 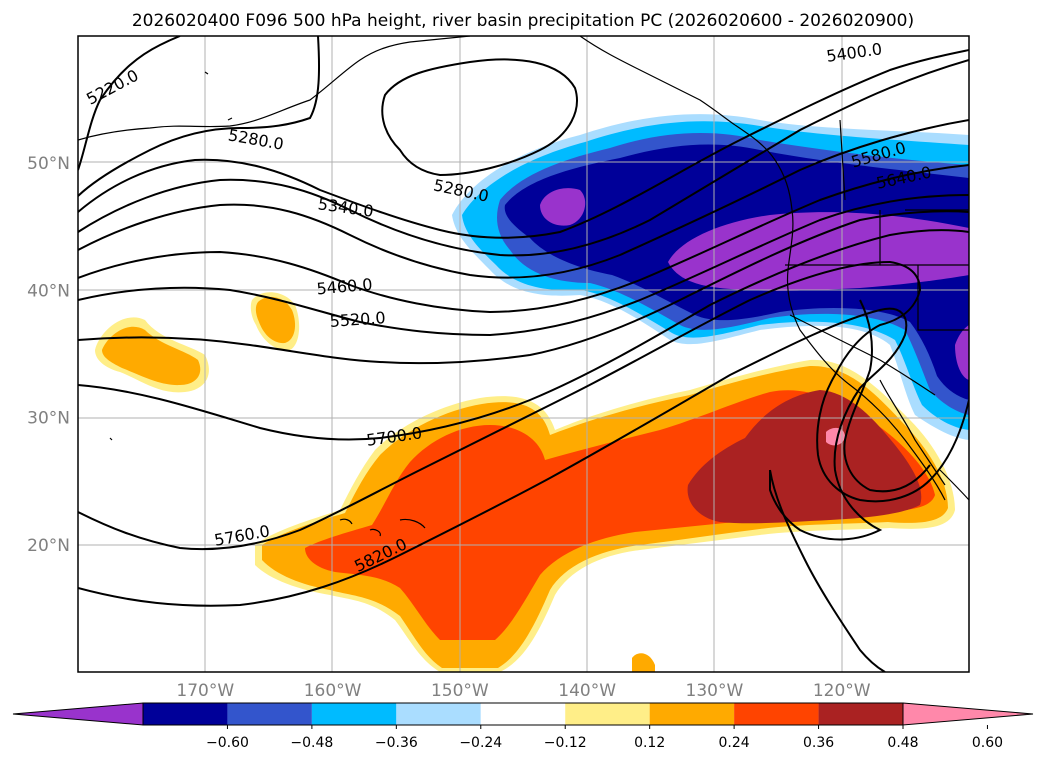 What do you see at coordinates (962, 352) in the screenshot?
I see `fill-neg-060-c` at bounding box center [962, 352].